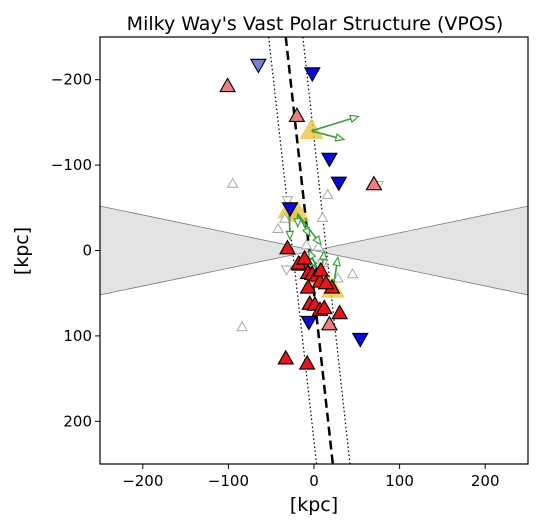 The height and width of the screenshot is (527, 550). What do you see at coordinates (22, 251) in the screenshot?
I see `y-axis-label: [kpc]` at bounding box center [22, 251].